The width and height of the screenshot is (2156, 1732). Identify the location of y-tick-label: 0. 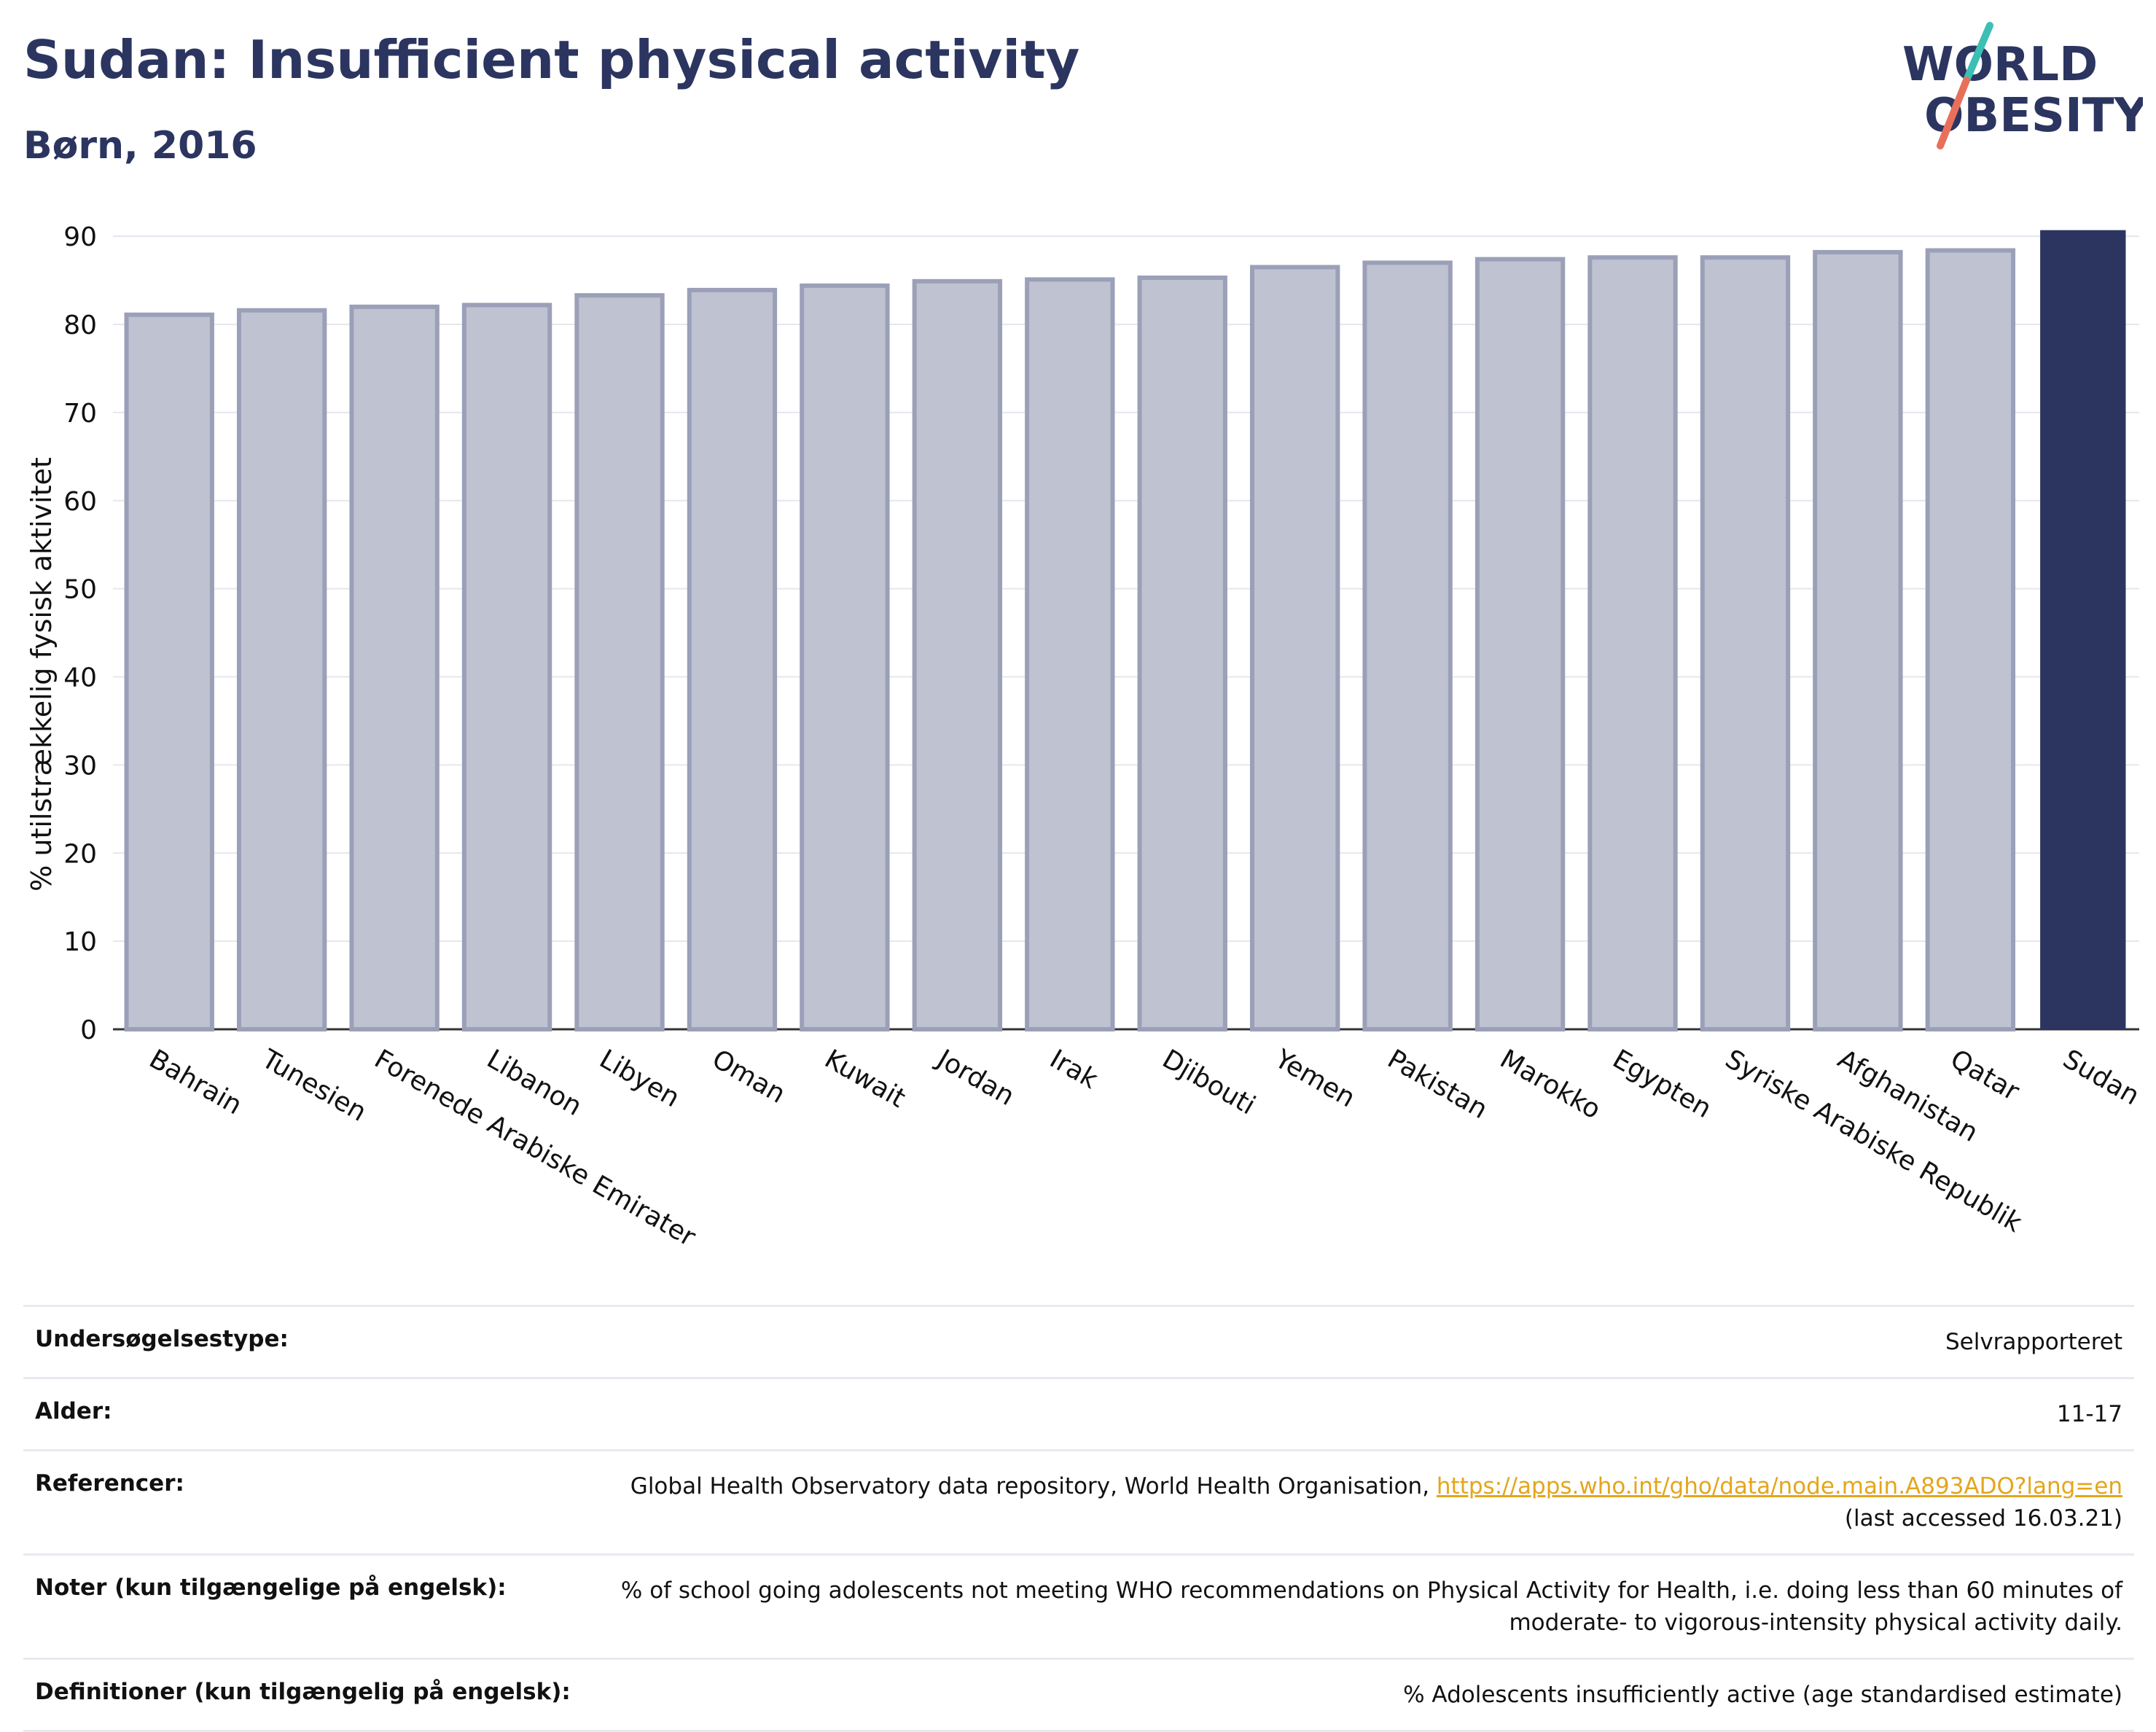
(88, 1030).